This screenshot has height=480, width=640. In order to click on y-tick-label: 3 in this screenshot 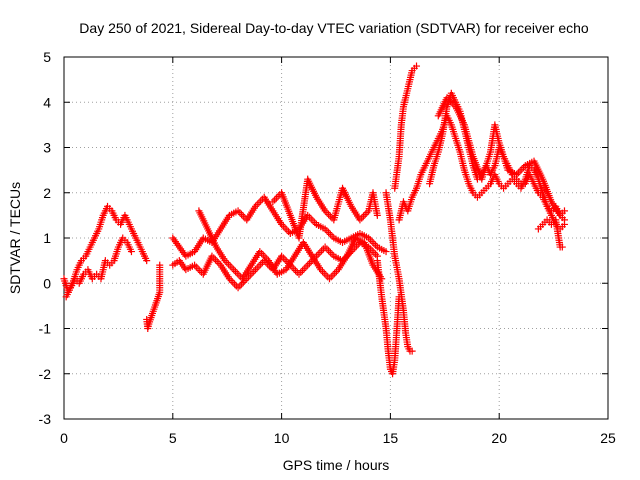, I will do `click(47, 148)`.